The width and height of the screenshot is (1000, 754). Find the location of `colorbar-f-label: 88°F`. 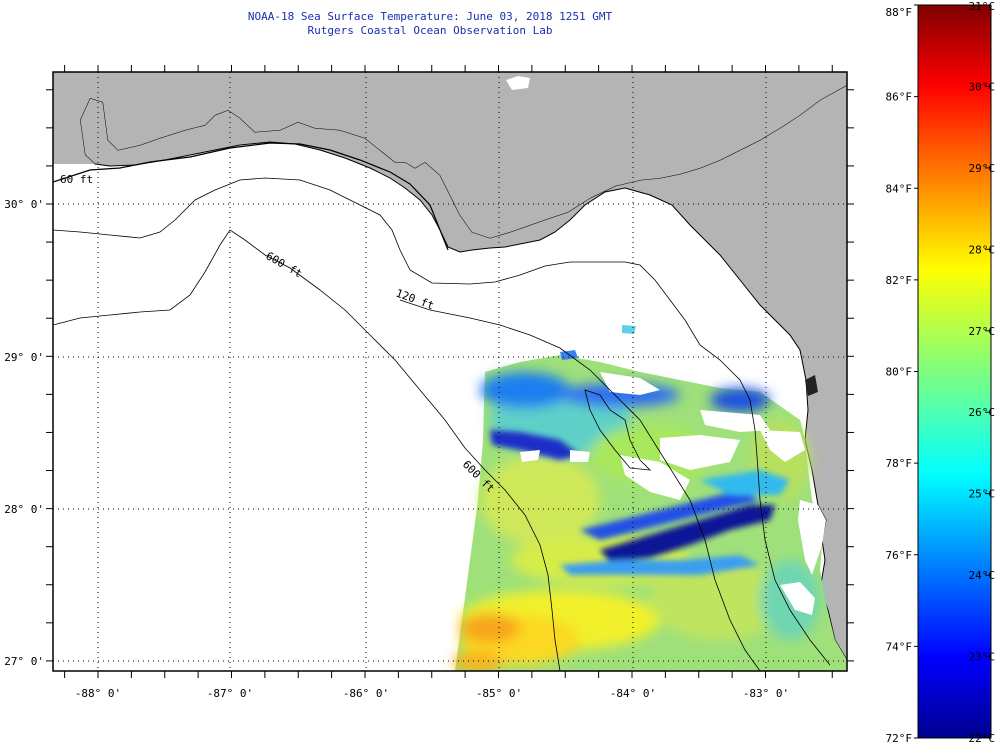

colorbar-f-label: 88°F is located at coordinates (899, 12).